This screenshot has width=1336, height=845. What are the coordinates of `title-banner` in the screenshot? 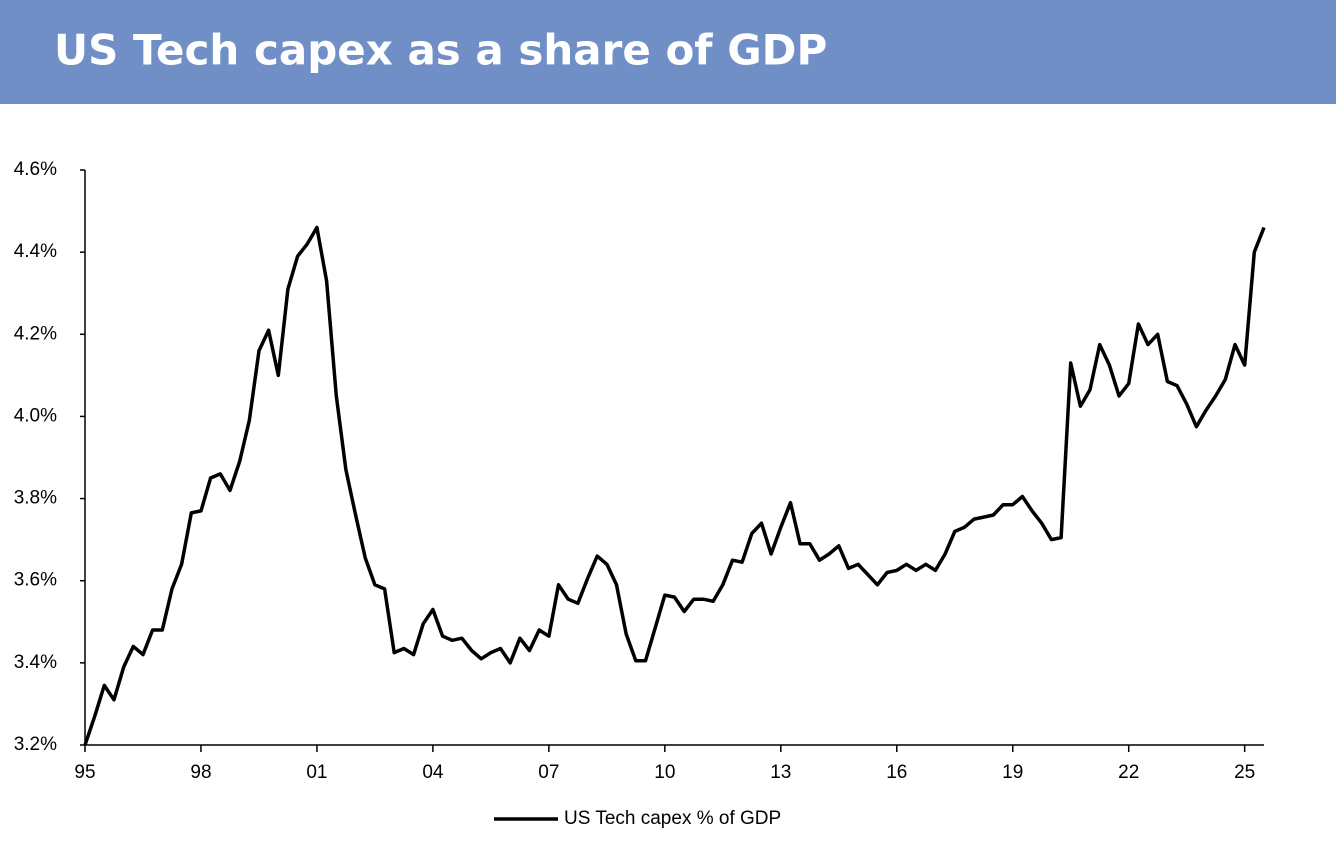 It's located at (668, 52).